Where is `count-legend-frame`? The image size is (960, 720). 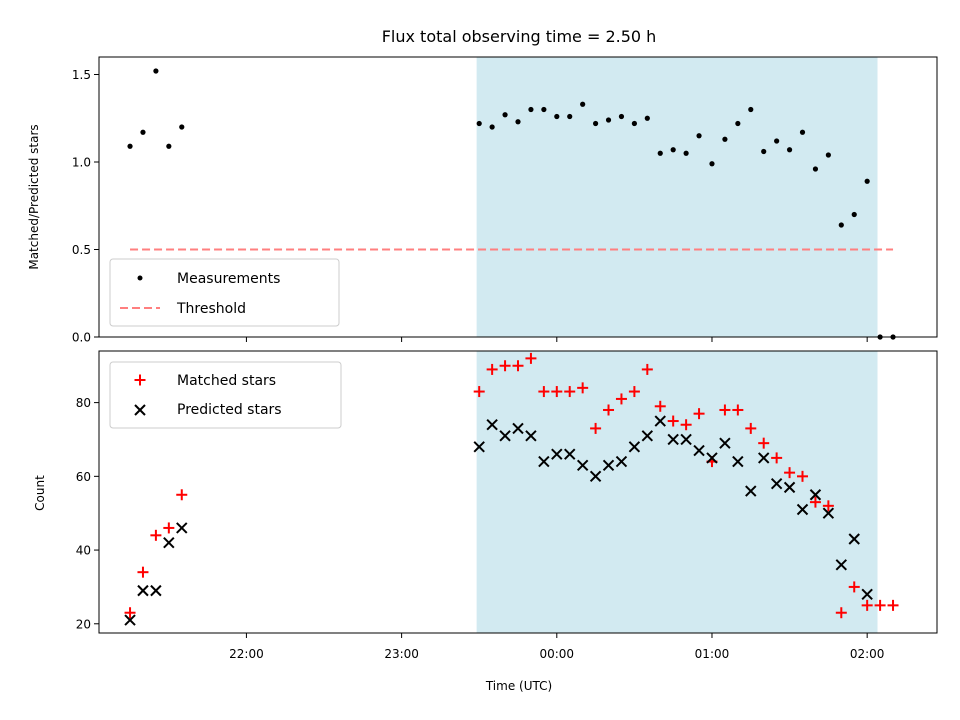 count-legend-frame is located at coordinates (225, 395).